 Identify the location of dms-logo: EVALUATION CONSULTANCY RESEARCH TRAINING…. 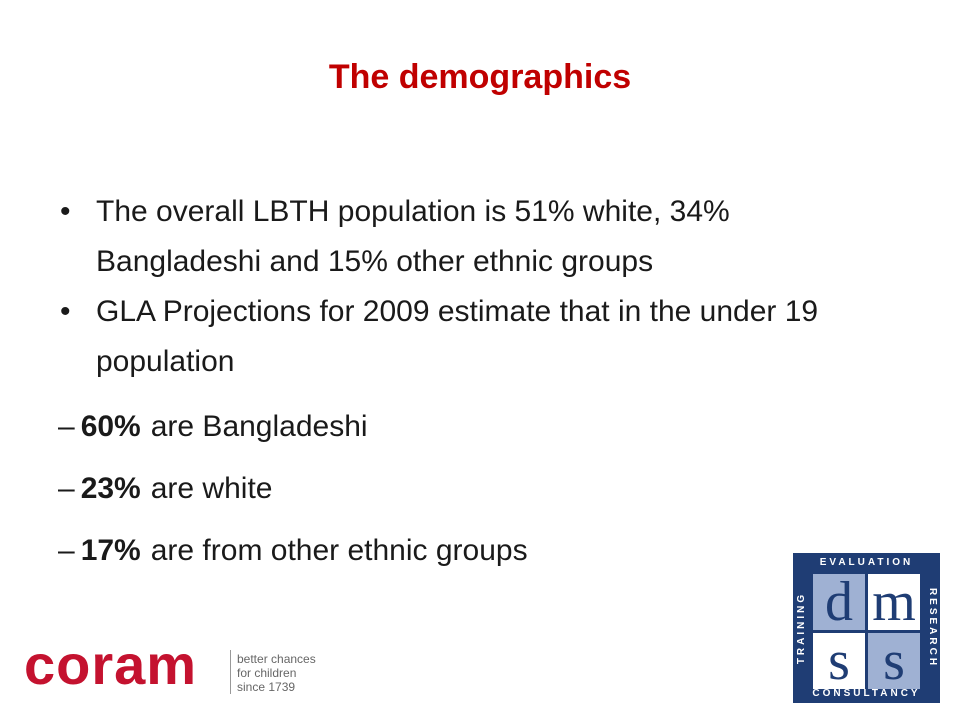
(866, 628).